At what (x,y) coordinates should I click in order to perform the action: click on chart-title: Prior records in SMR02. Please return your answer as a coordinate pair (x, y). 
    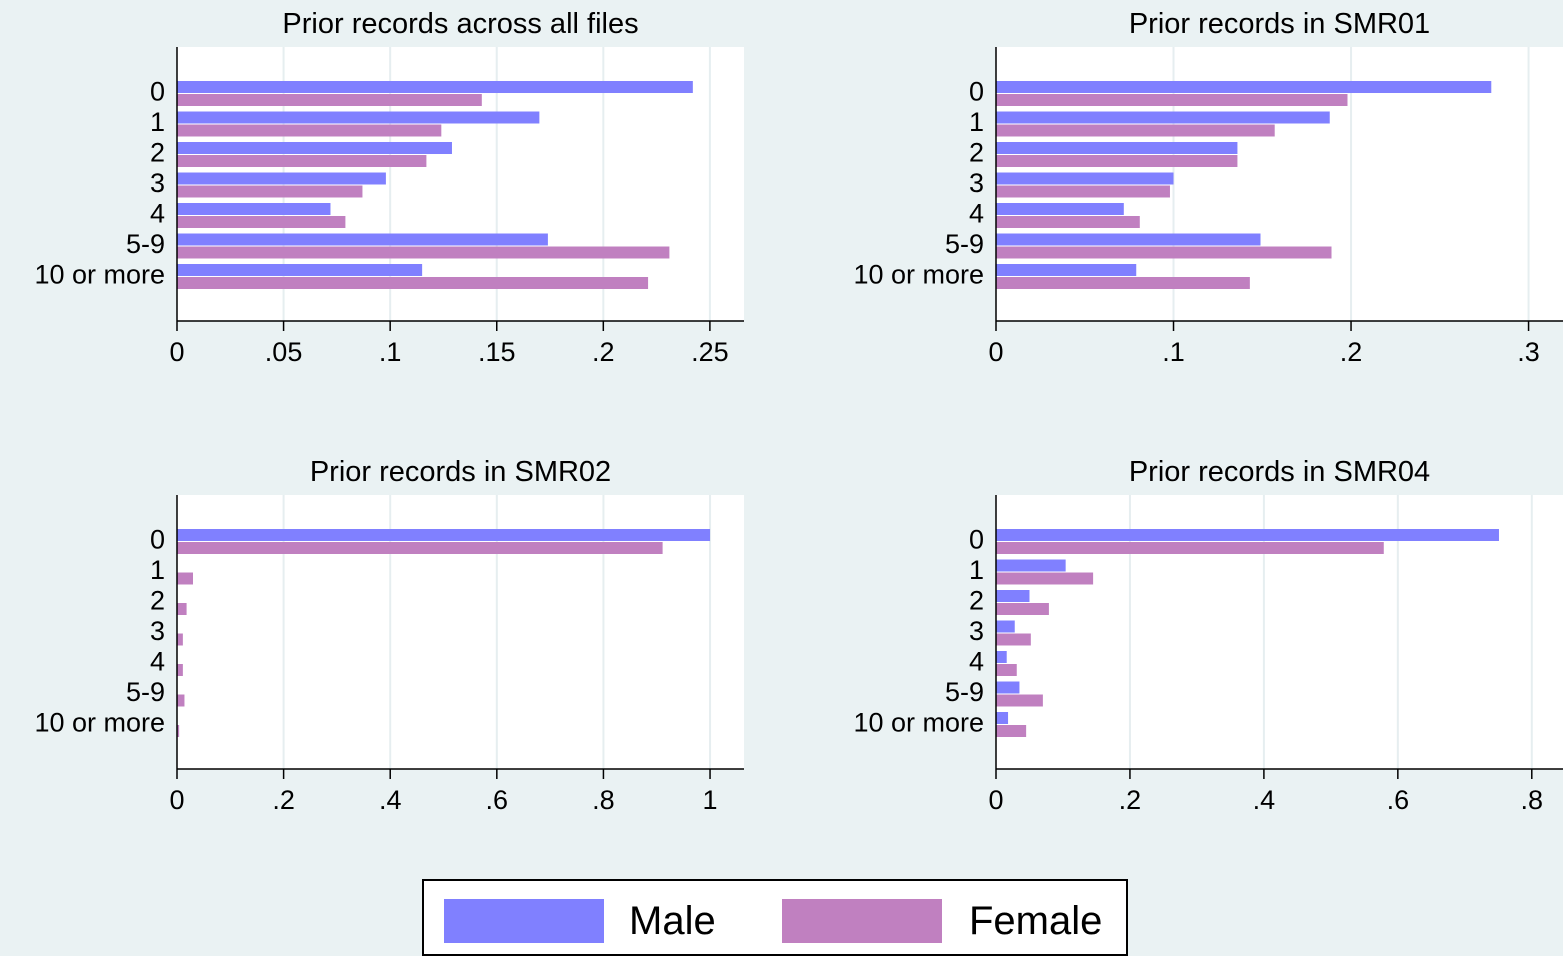
    Looking at the image, I should click on (460, 472).